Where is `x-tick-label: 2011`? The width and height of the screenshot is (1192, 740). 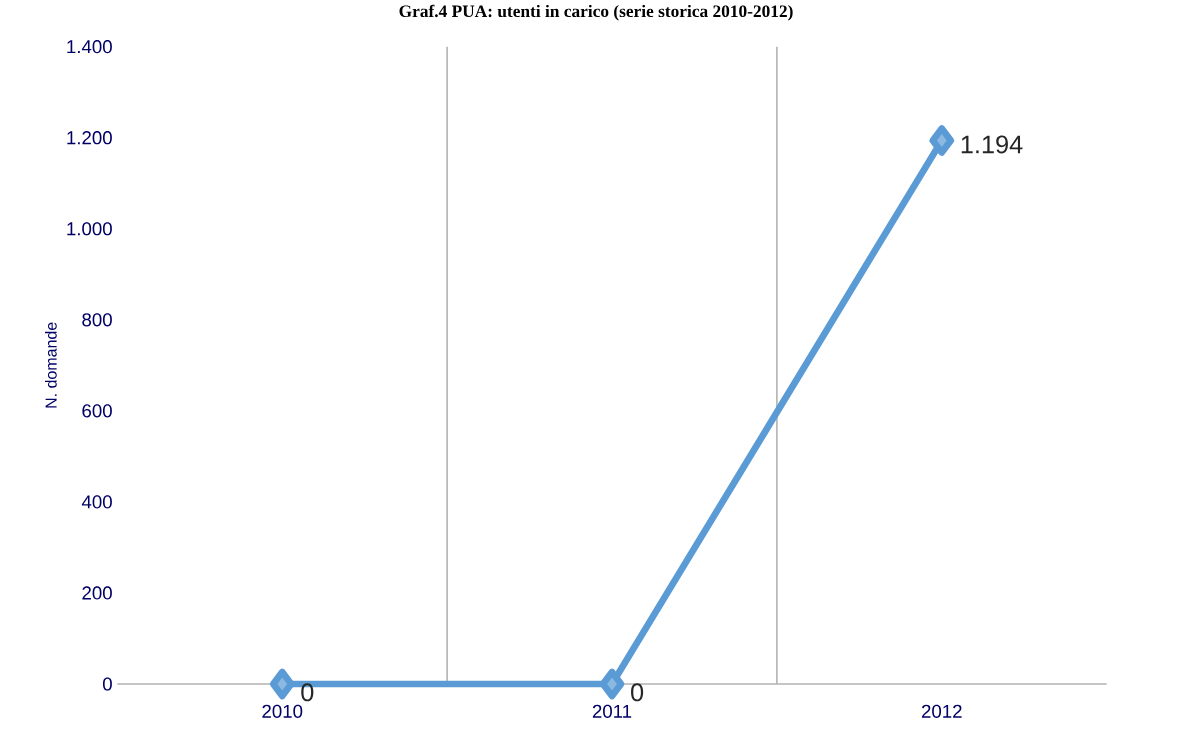
x-tick-label: 2011 is located at coordinates (612, 711).